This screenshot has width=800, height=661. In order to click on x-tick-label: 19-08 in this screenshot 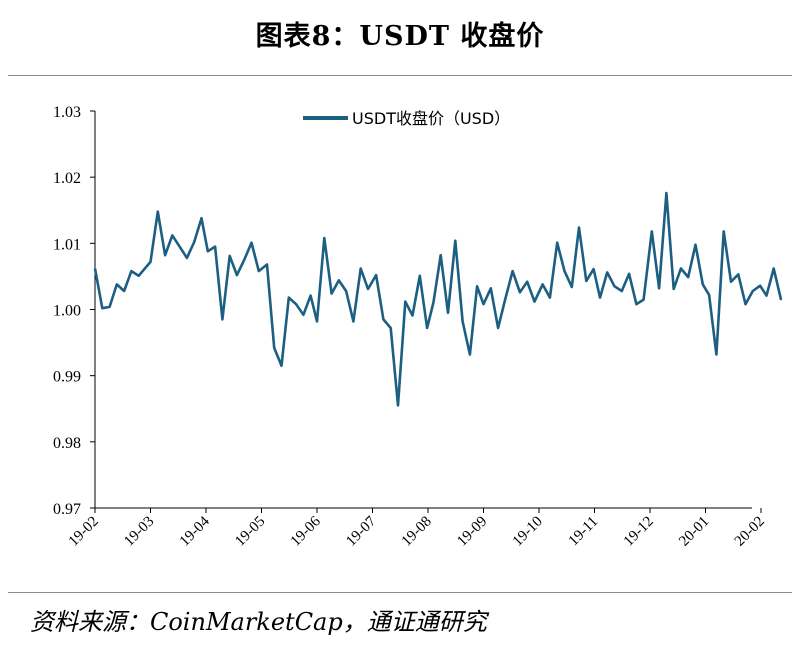, I will do `click(417, 532)`.